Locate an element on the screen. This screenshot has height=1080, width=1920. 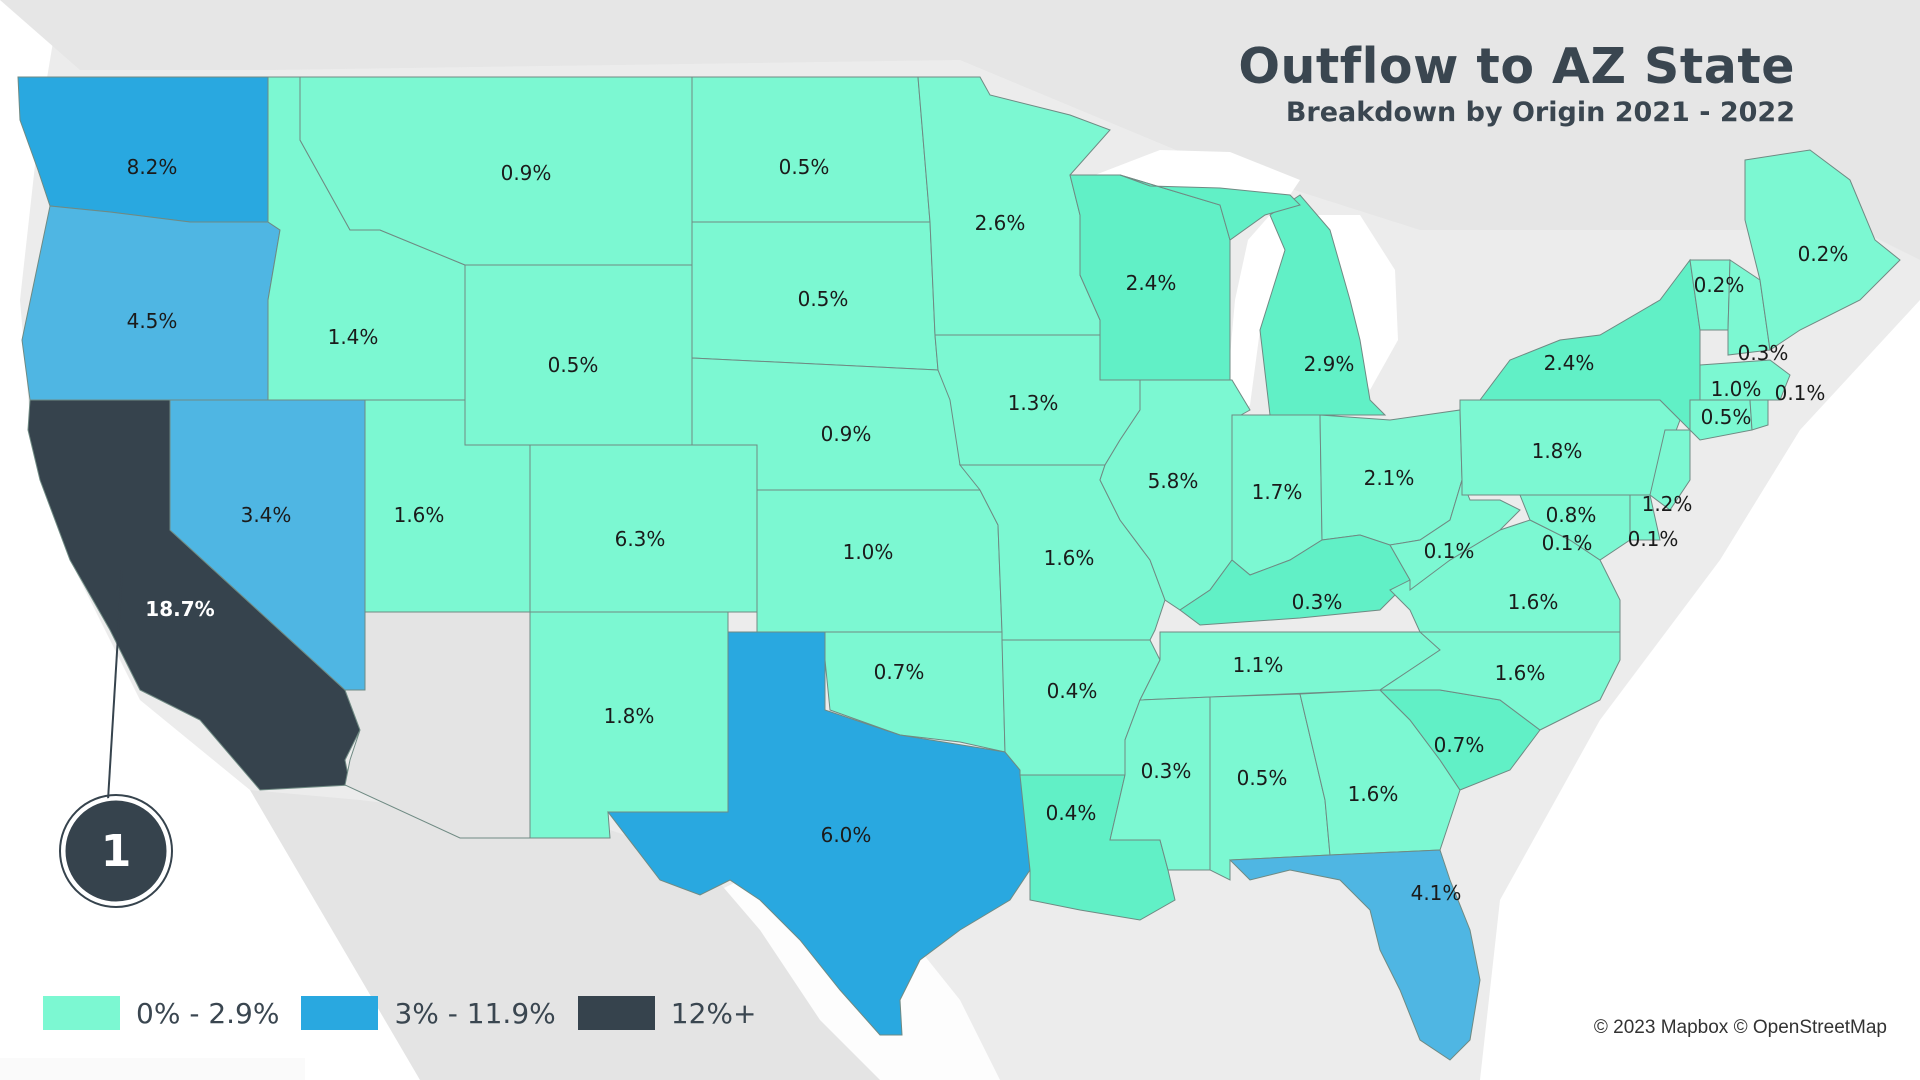
label-south-dakota: 0.5% is located at coordinates (823, 299).